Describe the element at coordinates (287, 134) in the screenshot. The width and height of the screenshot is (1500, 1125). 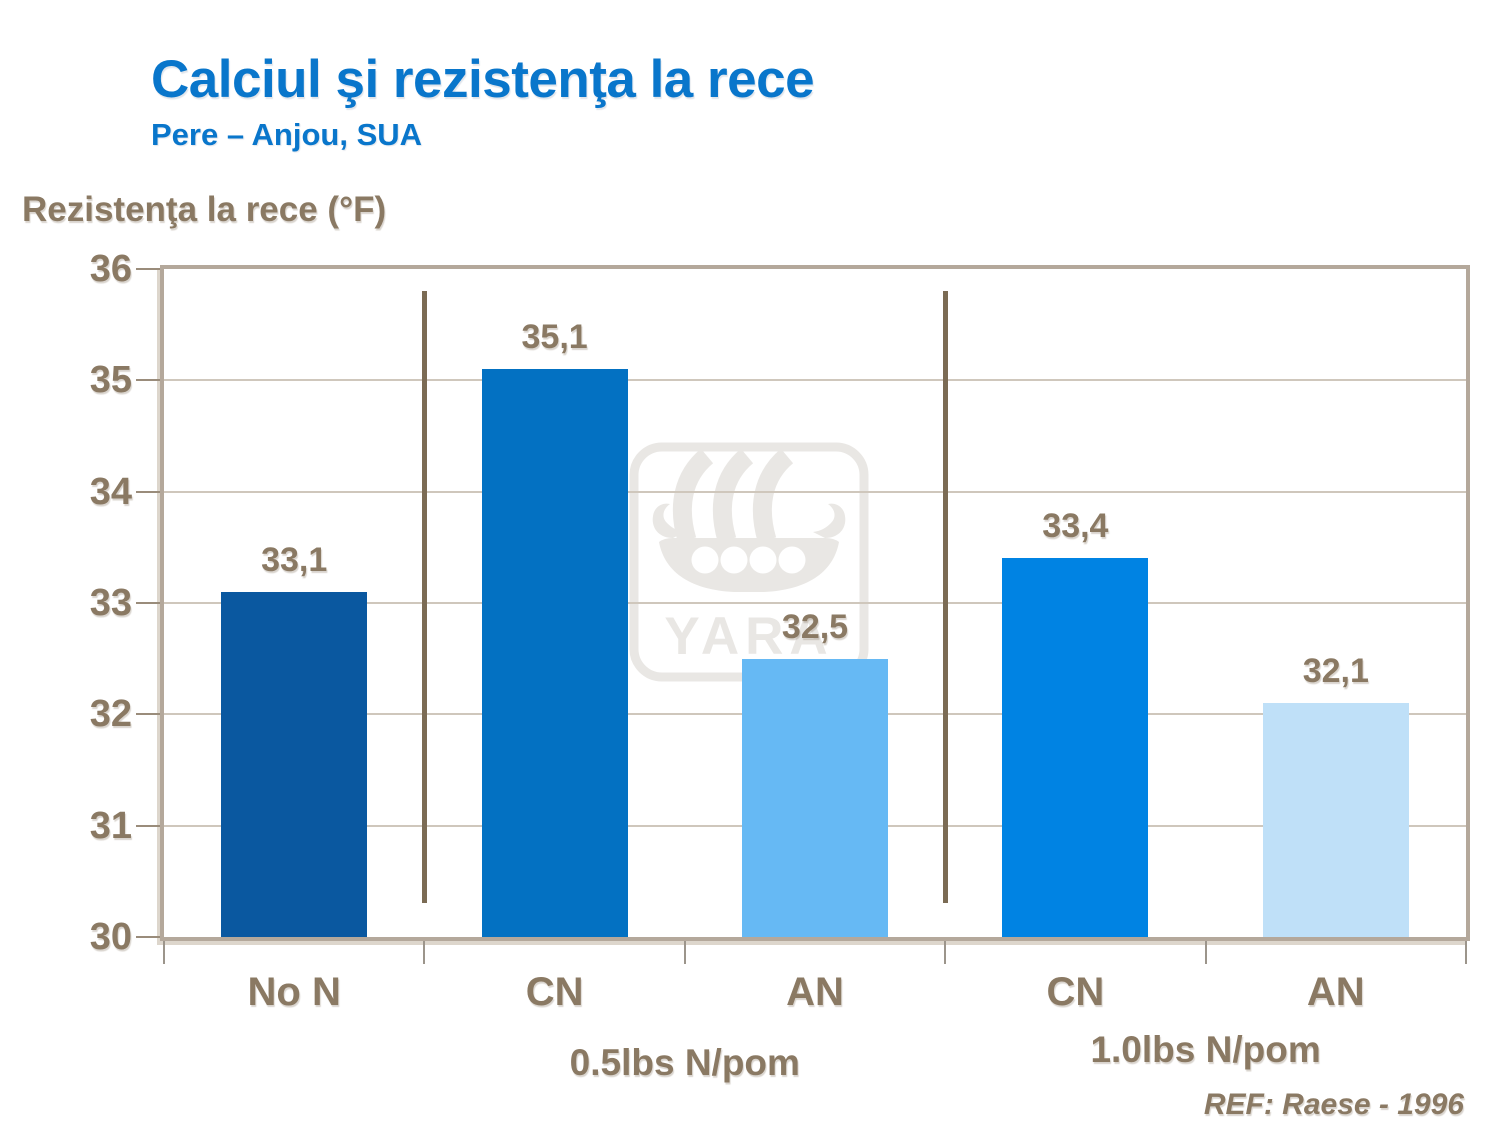
I see `page-subtitle: Pere – Anjou, SUA` at that location.